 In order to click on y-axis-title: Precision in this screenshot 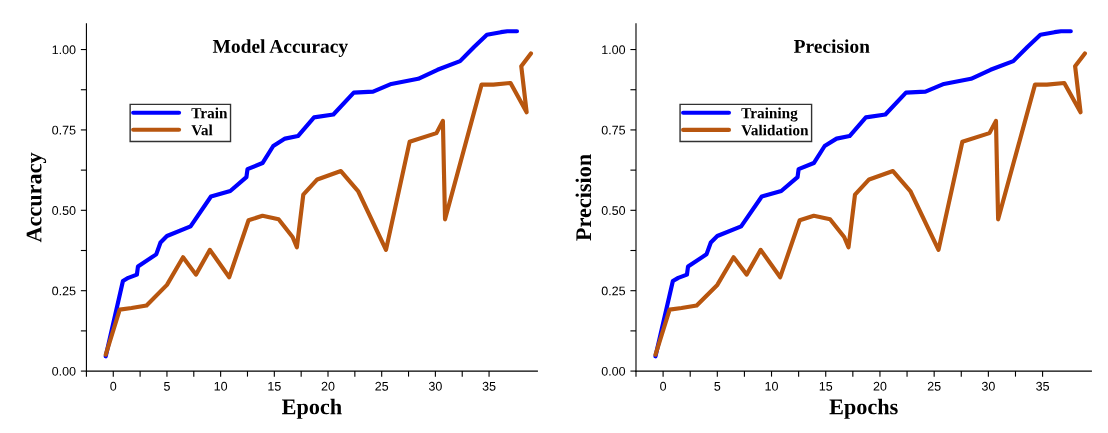, I will do `click(583, 197)`.